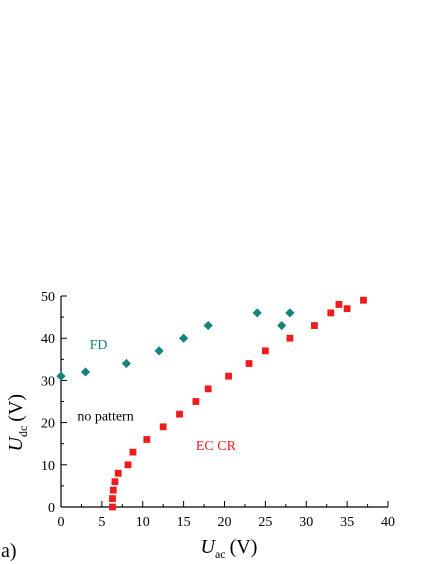 The width and height of the screenshot is (436, 564). What do you see at coordinates (17, 423) in the screenshot?
I see `y-axis-label: Udc(V)` at bounding box center [17, 423].